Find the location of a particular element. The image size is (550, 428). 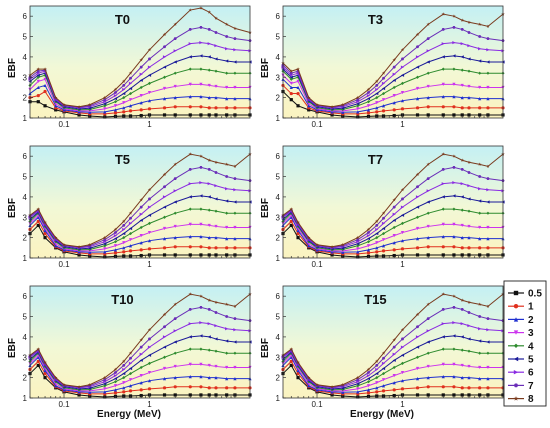

y-tick-label: 5 is located at coordinates (278, 177).